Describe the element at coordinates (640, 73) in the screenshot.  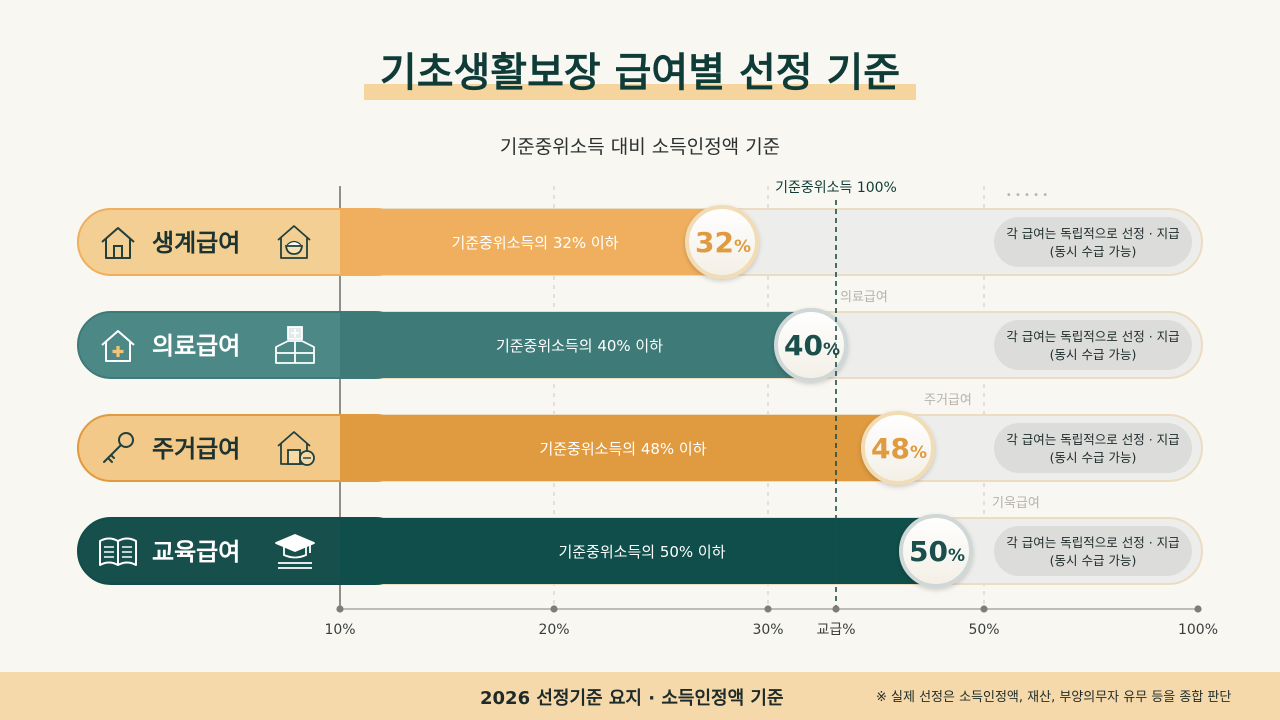
I see `page-title: 기초생활보장 급여별 선정 기준` at that location.